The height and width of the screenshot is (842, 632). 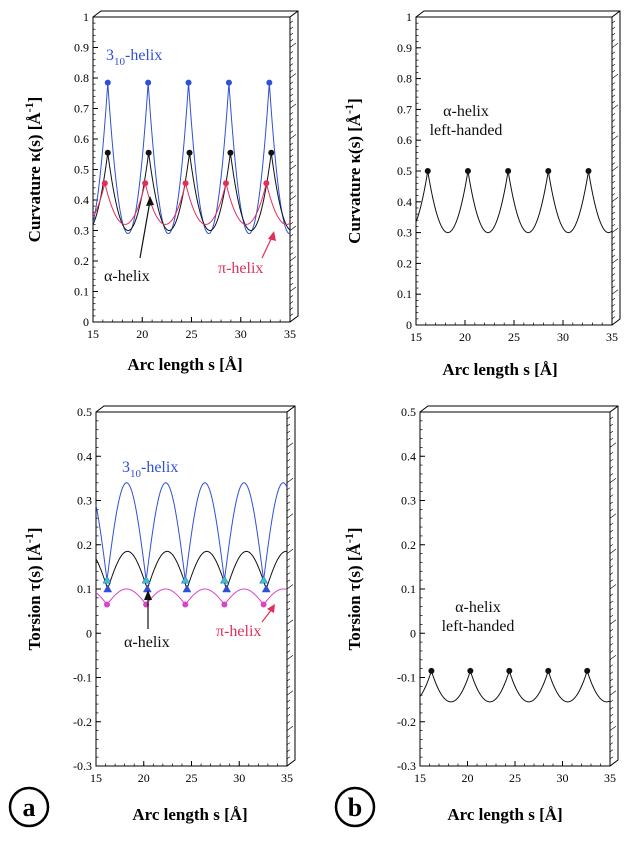 I want to click on y-tick-label: 0.3, so click(x=404, y=233).